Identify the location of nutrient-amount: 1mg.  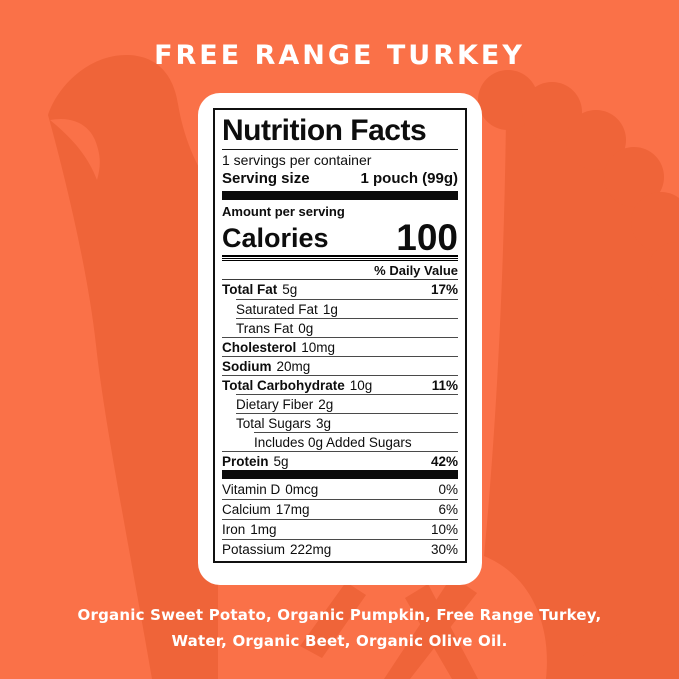
(263, 529).